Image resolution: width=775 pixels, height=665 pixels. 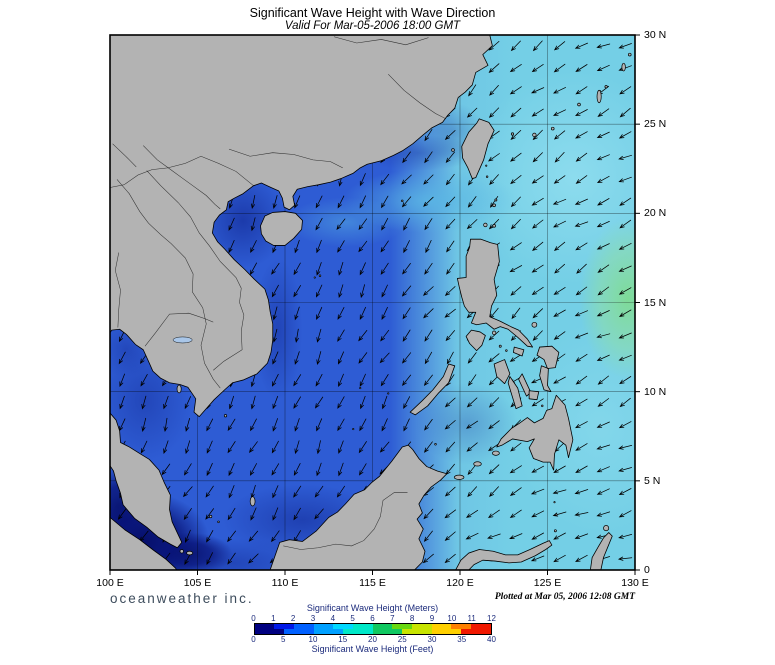 I want to click on lon-tick-label: 130 E, so click(x=635, y=583).